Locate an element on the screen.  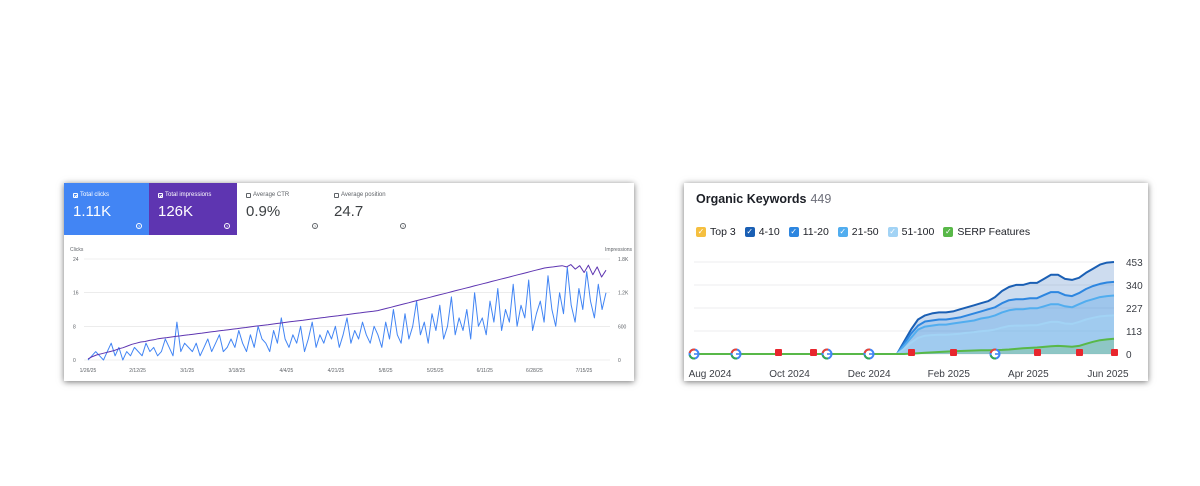
legend-item: ✓ SERP Features is located at coordinates (986, 232).